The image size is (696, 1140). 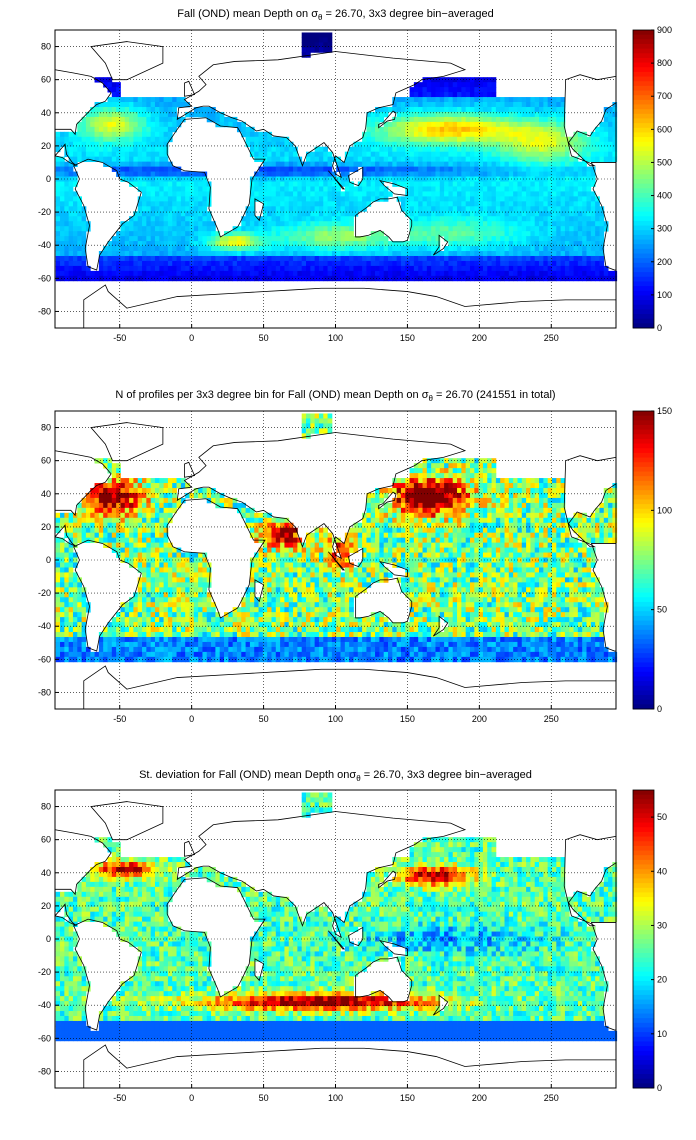 What do you see at coordinates (664, 129) in the screenshot?
I see `colorbar-tick-label: 600` at bounding box center [664, 129].